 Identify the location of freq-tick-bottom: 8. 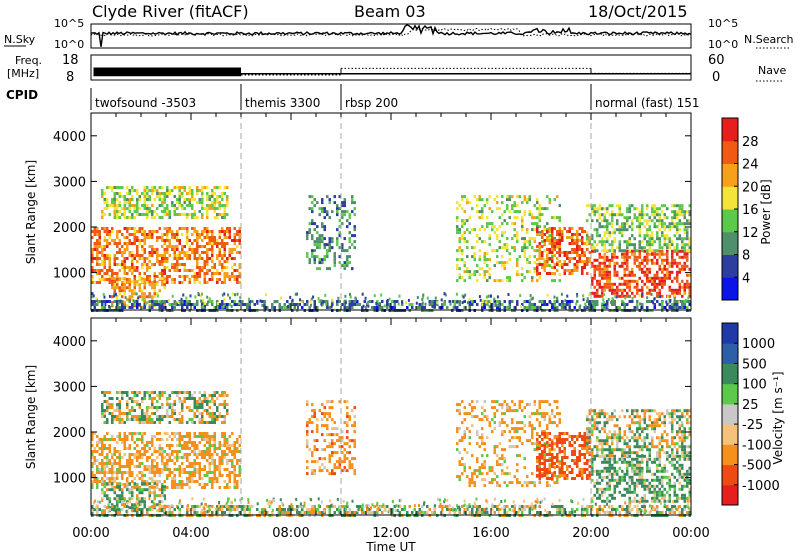
(70, 77).